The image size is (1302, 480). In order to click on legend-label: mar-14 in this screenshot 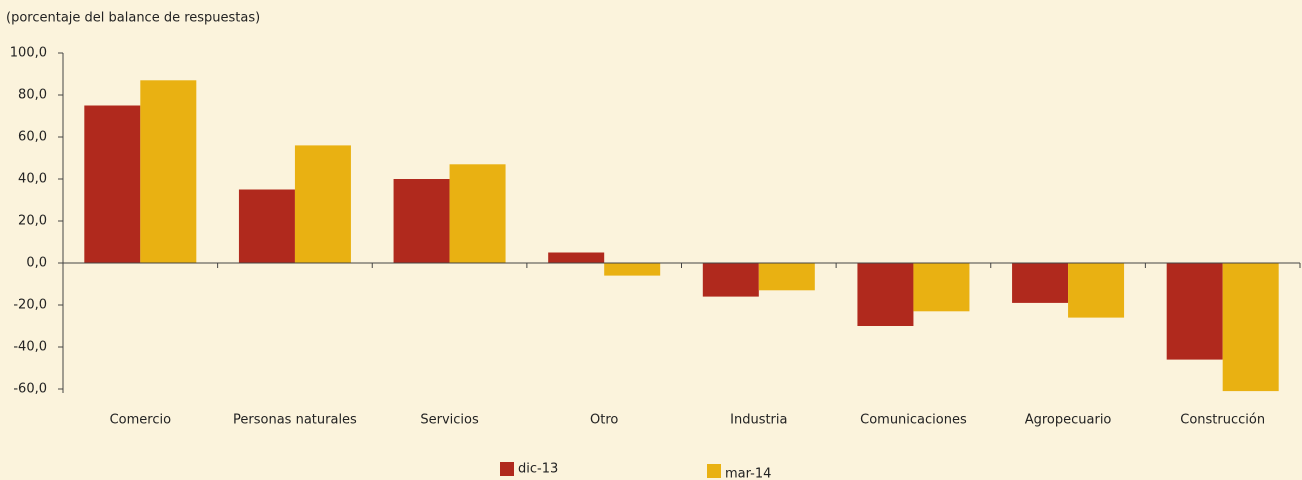, I will do `click(748, 473)`.